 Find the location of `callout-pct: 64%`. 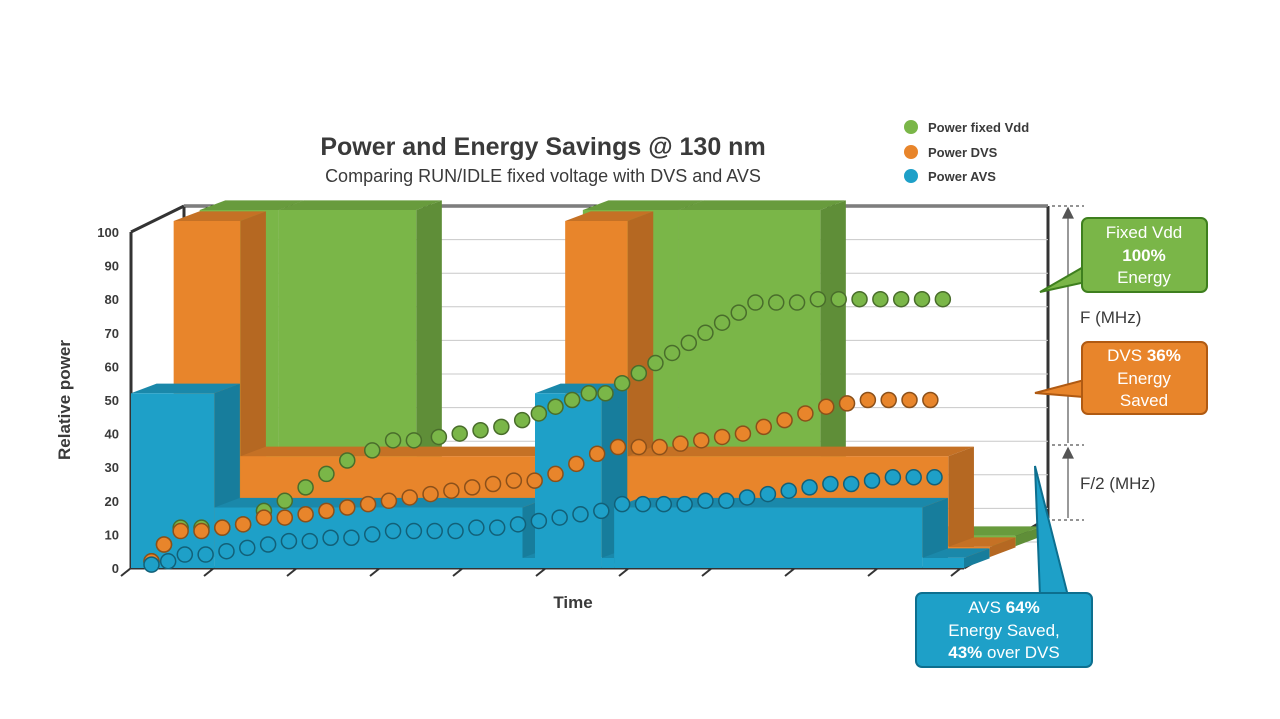

callout-pct: 64% is located at coordinates (1023, 607).